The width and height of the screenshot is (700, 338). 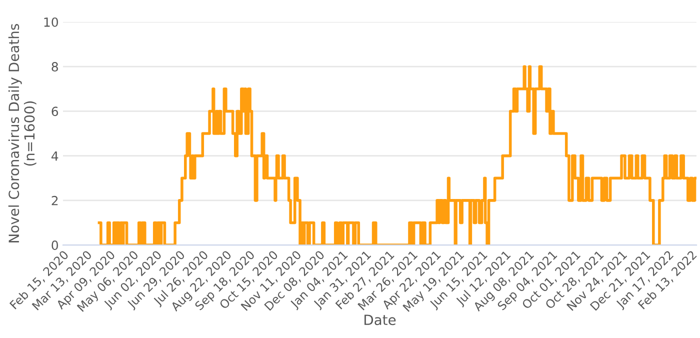 I want to click on y-tick-label: 6, so click(x=55, y=111).